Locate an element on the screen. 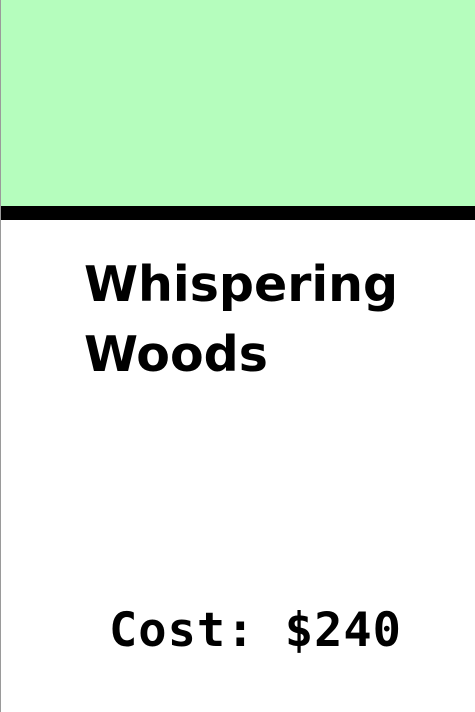  property-title-line-2: Woods is located at coordinates (176, 354).